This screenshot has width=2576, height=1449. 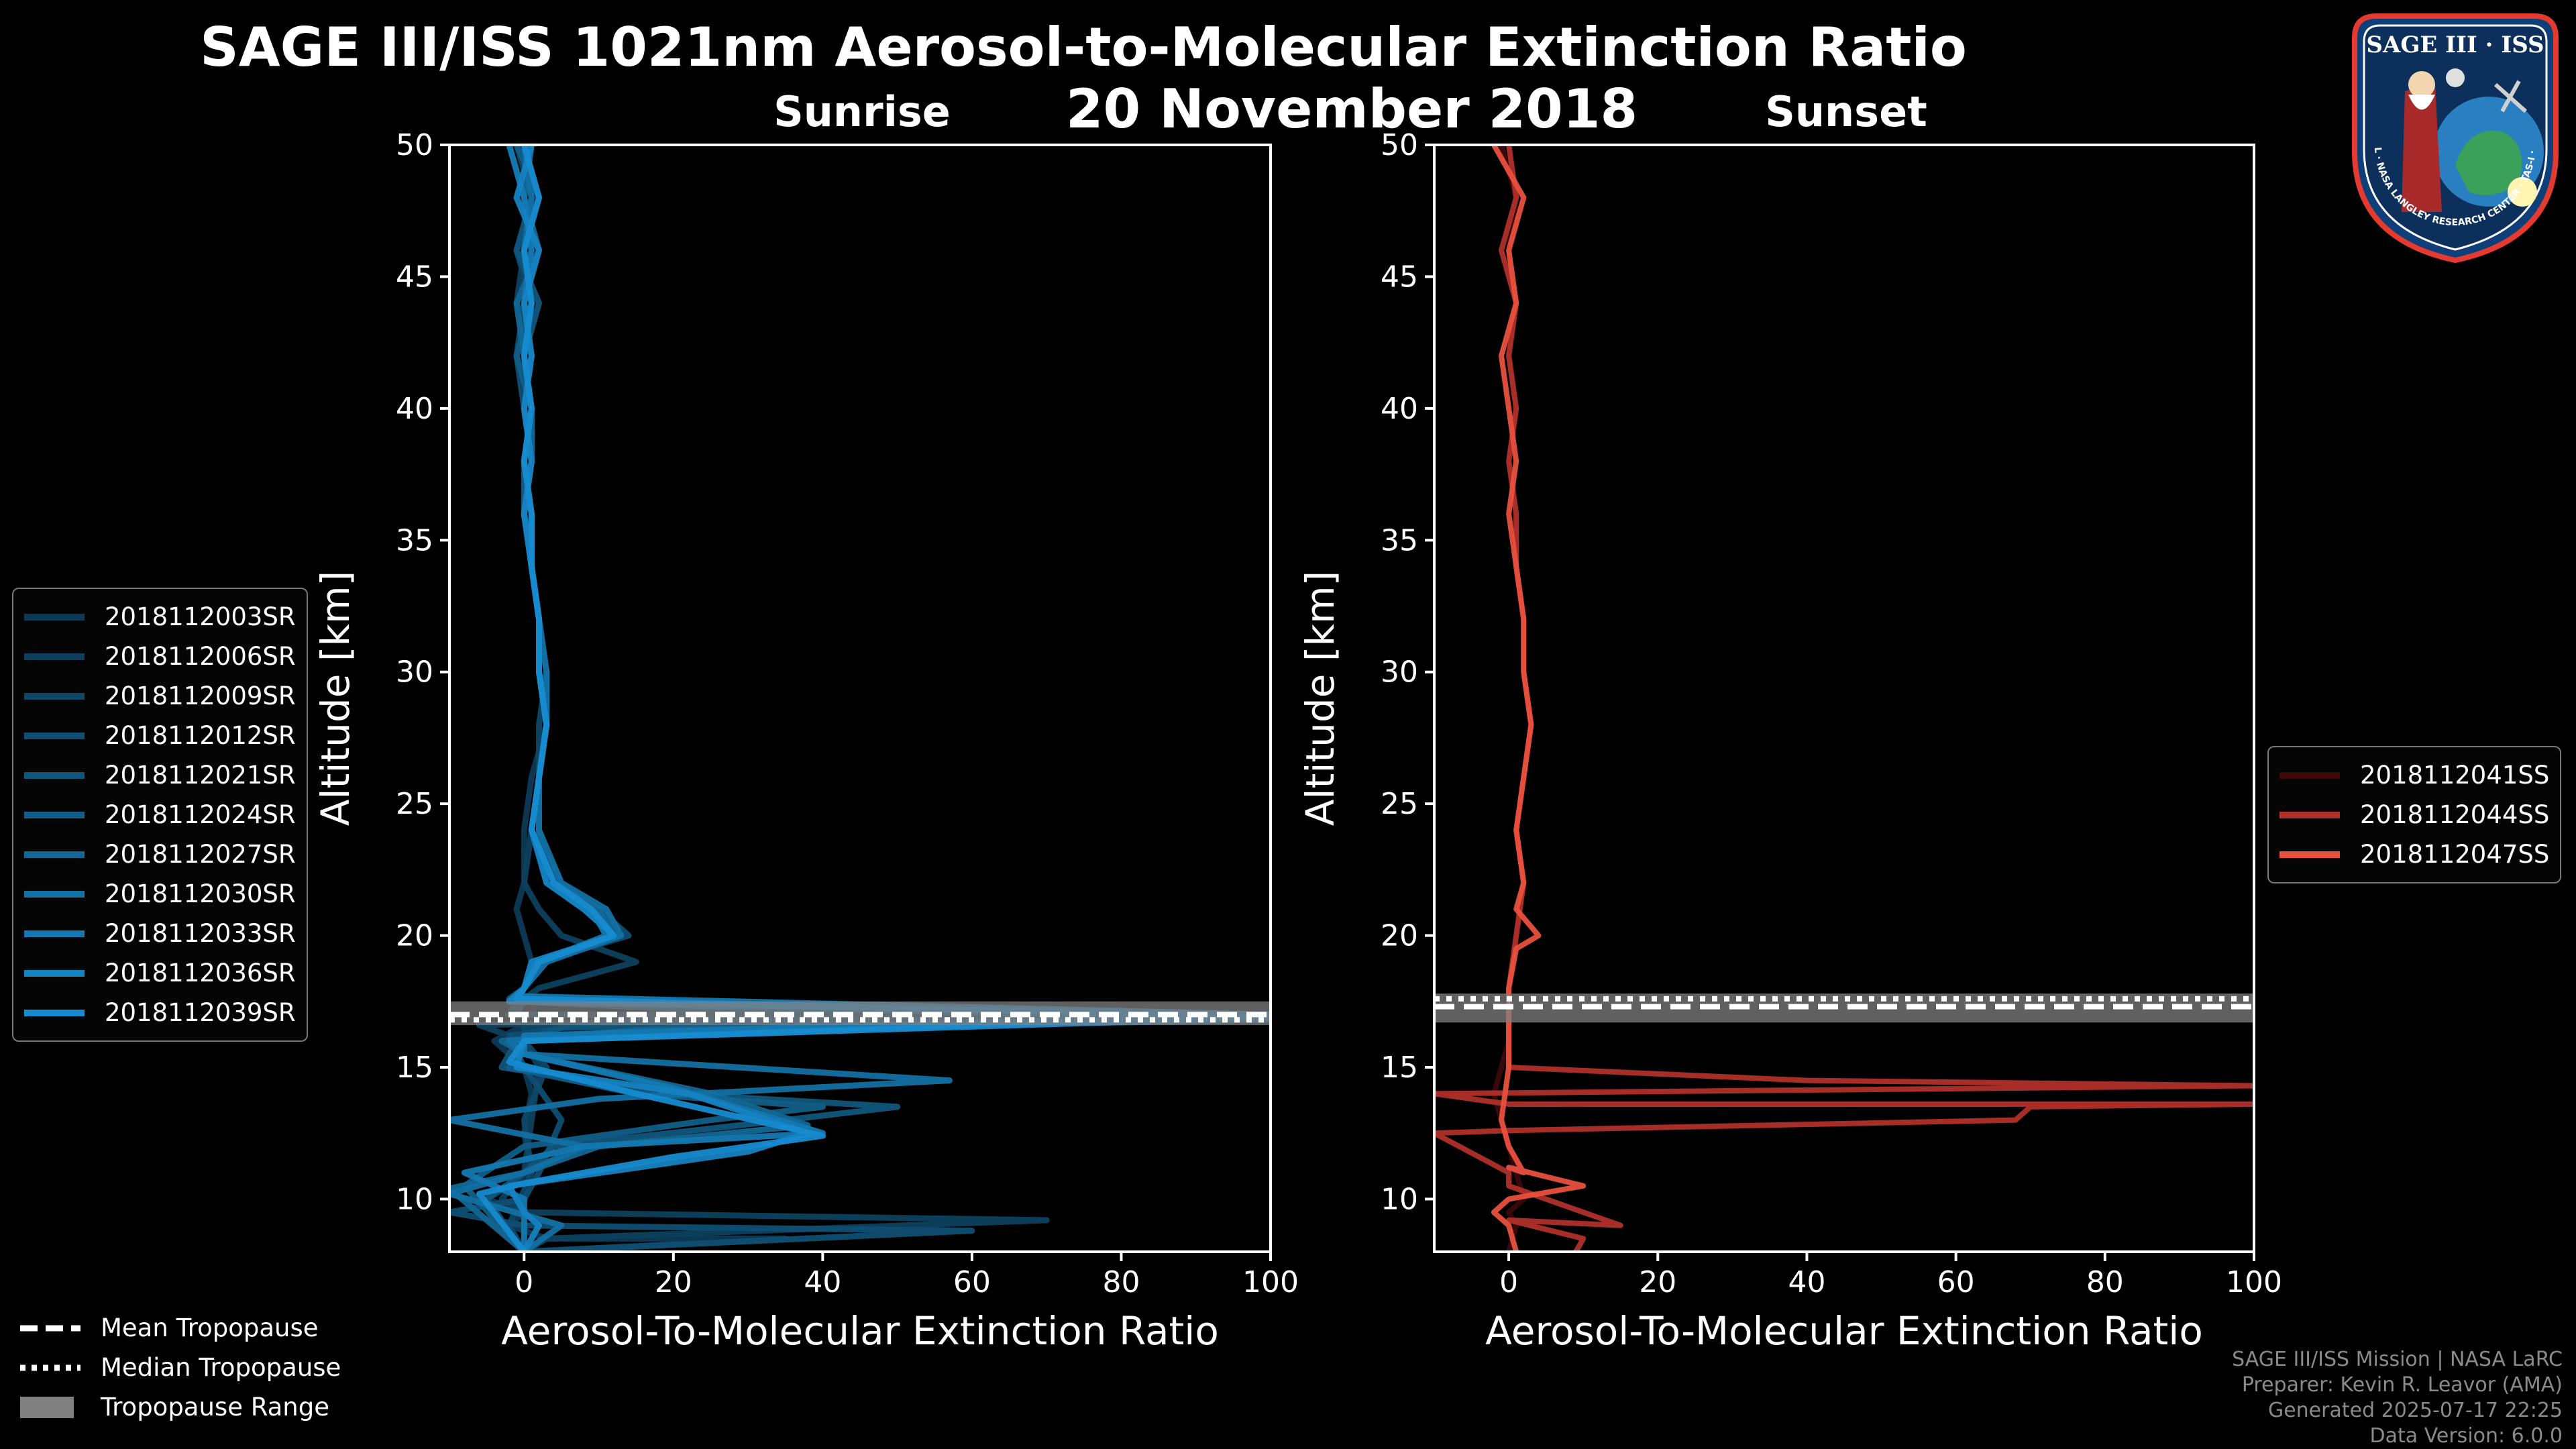 I want to click on sunset-legend-label: 2018112041SS, so click(x=2455, y=775).